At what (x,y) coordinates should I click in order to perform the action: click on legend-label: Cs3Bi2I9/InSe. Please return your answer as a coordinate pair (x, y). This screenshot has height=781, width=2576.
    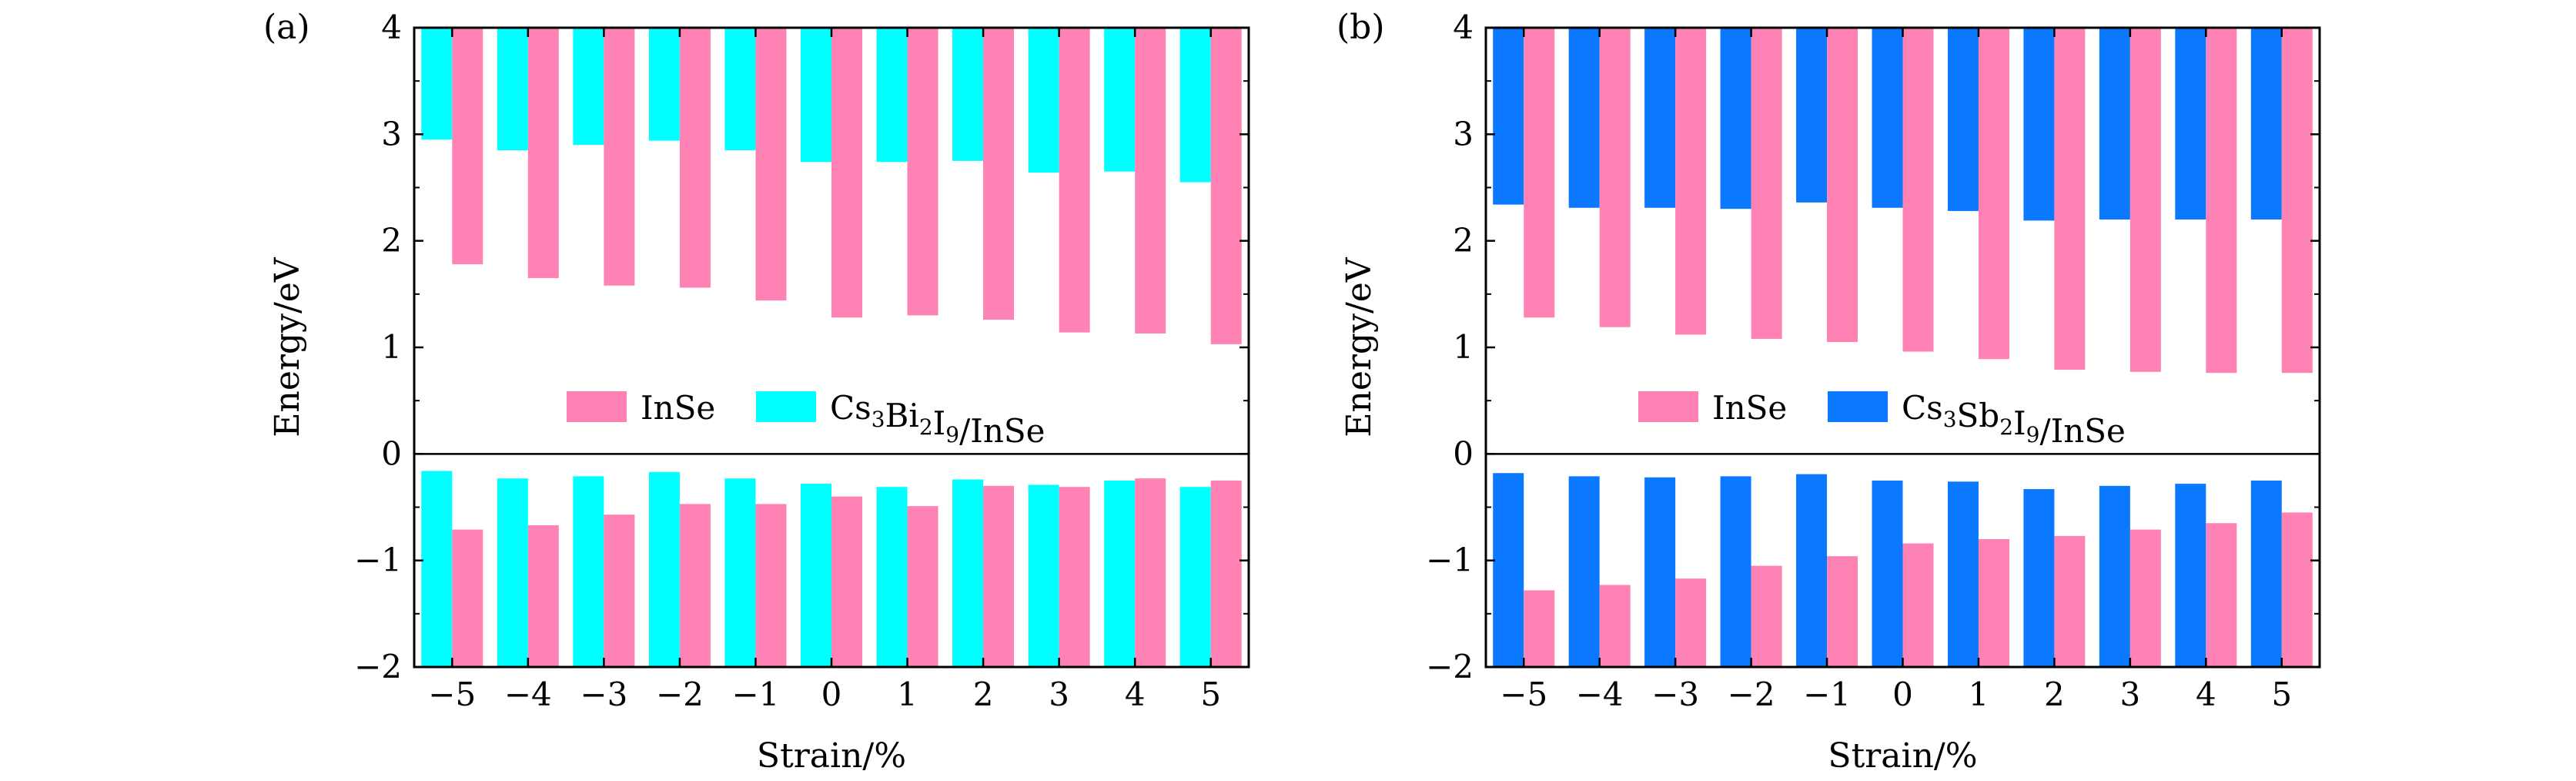
    Looking at the image, I should click on (938, 420).